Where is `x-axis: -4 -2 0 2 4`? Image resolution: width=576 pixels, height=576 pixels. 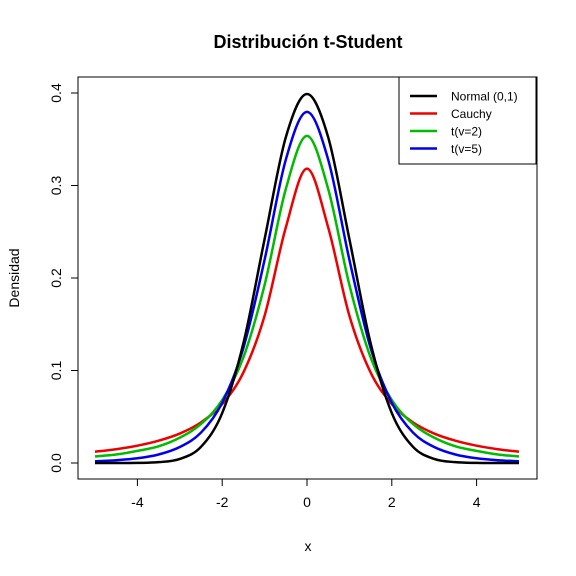
x-axis: -4 -2 0 2 4 is located at coordinates (306, 494).